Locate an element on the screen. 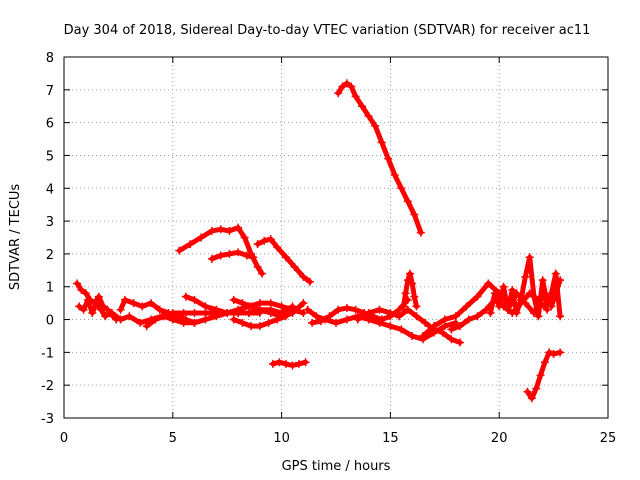  x-tick-label: 15 is located at coordinates (390, 438).